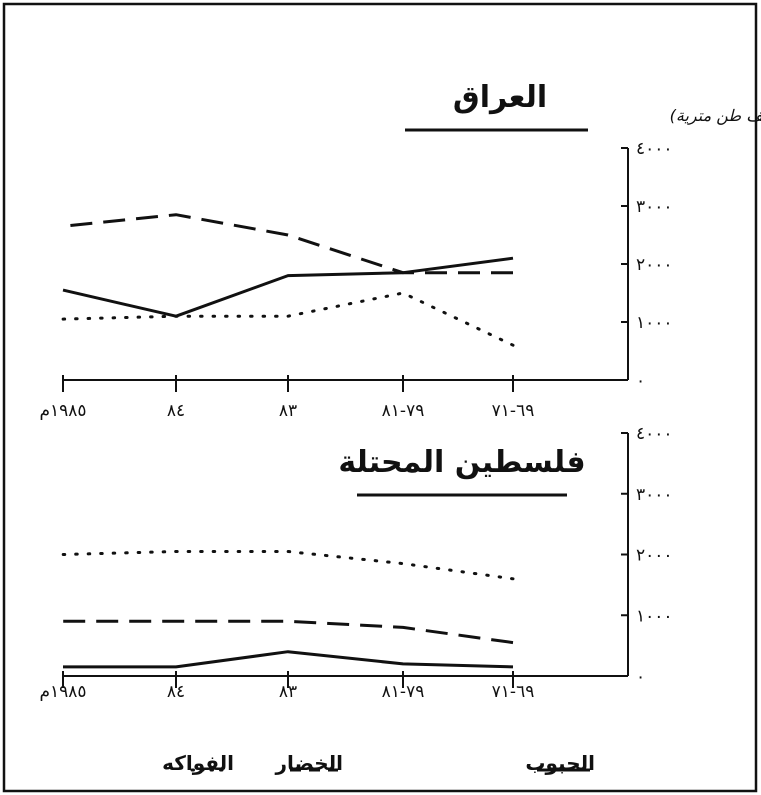 Image resolution: width=761 pixels, height=795 pixels. I want to click on chart-title-palestine: فلسطين المحتلة, so click(461, 462).